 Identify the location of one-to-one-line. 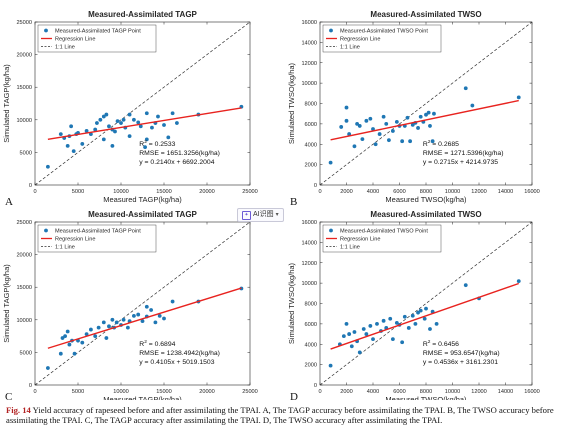
(426, 303).